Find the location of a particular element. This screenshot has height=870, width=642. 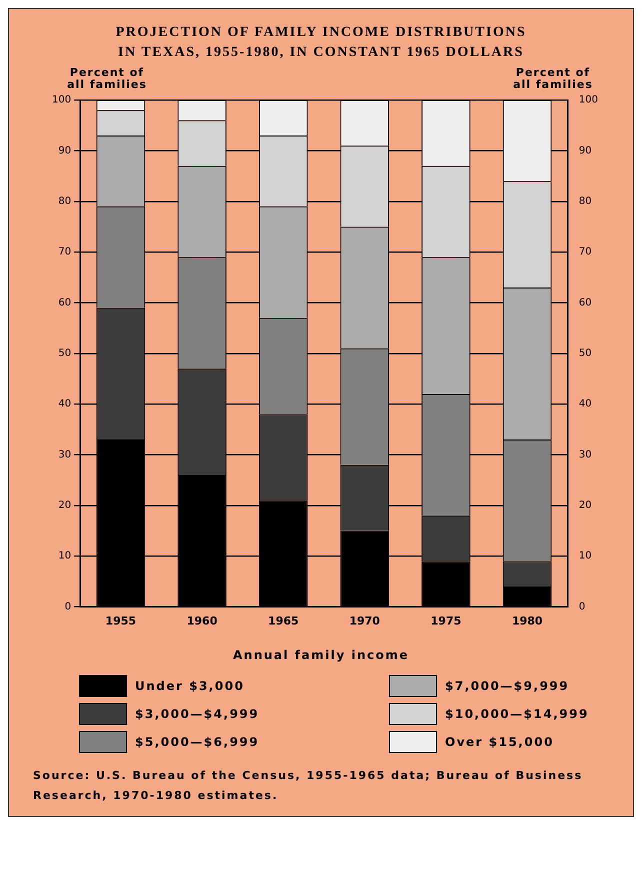

y2-tick-label: 60 is located at coordinates (585, 302).